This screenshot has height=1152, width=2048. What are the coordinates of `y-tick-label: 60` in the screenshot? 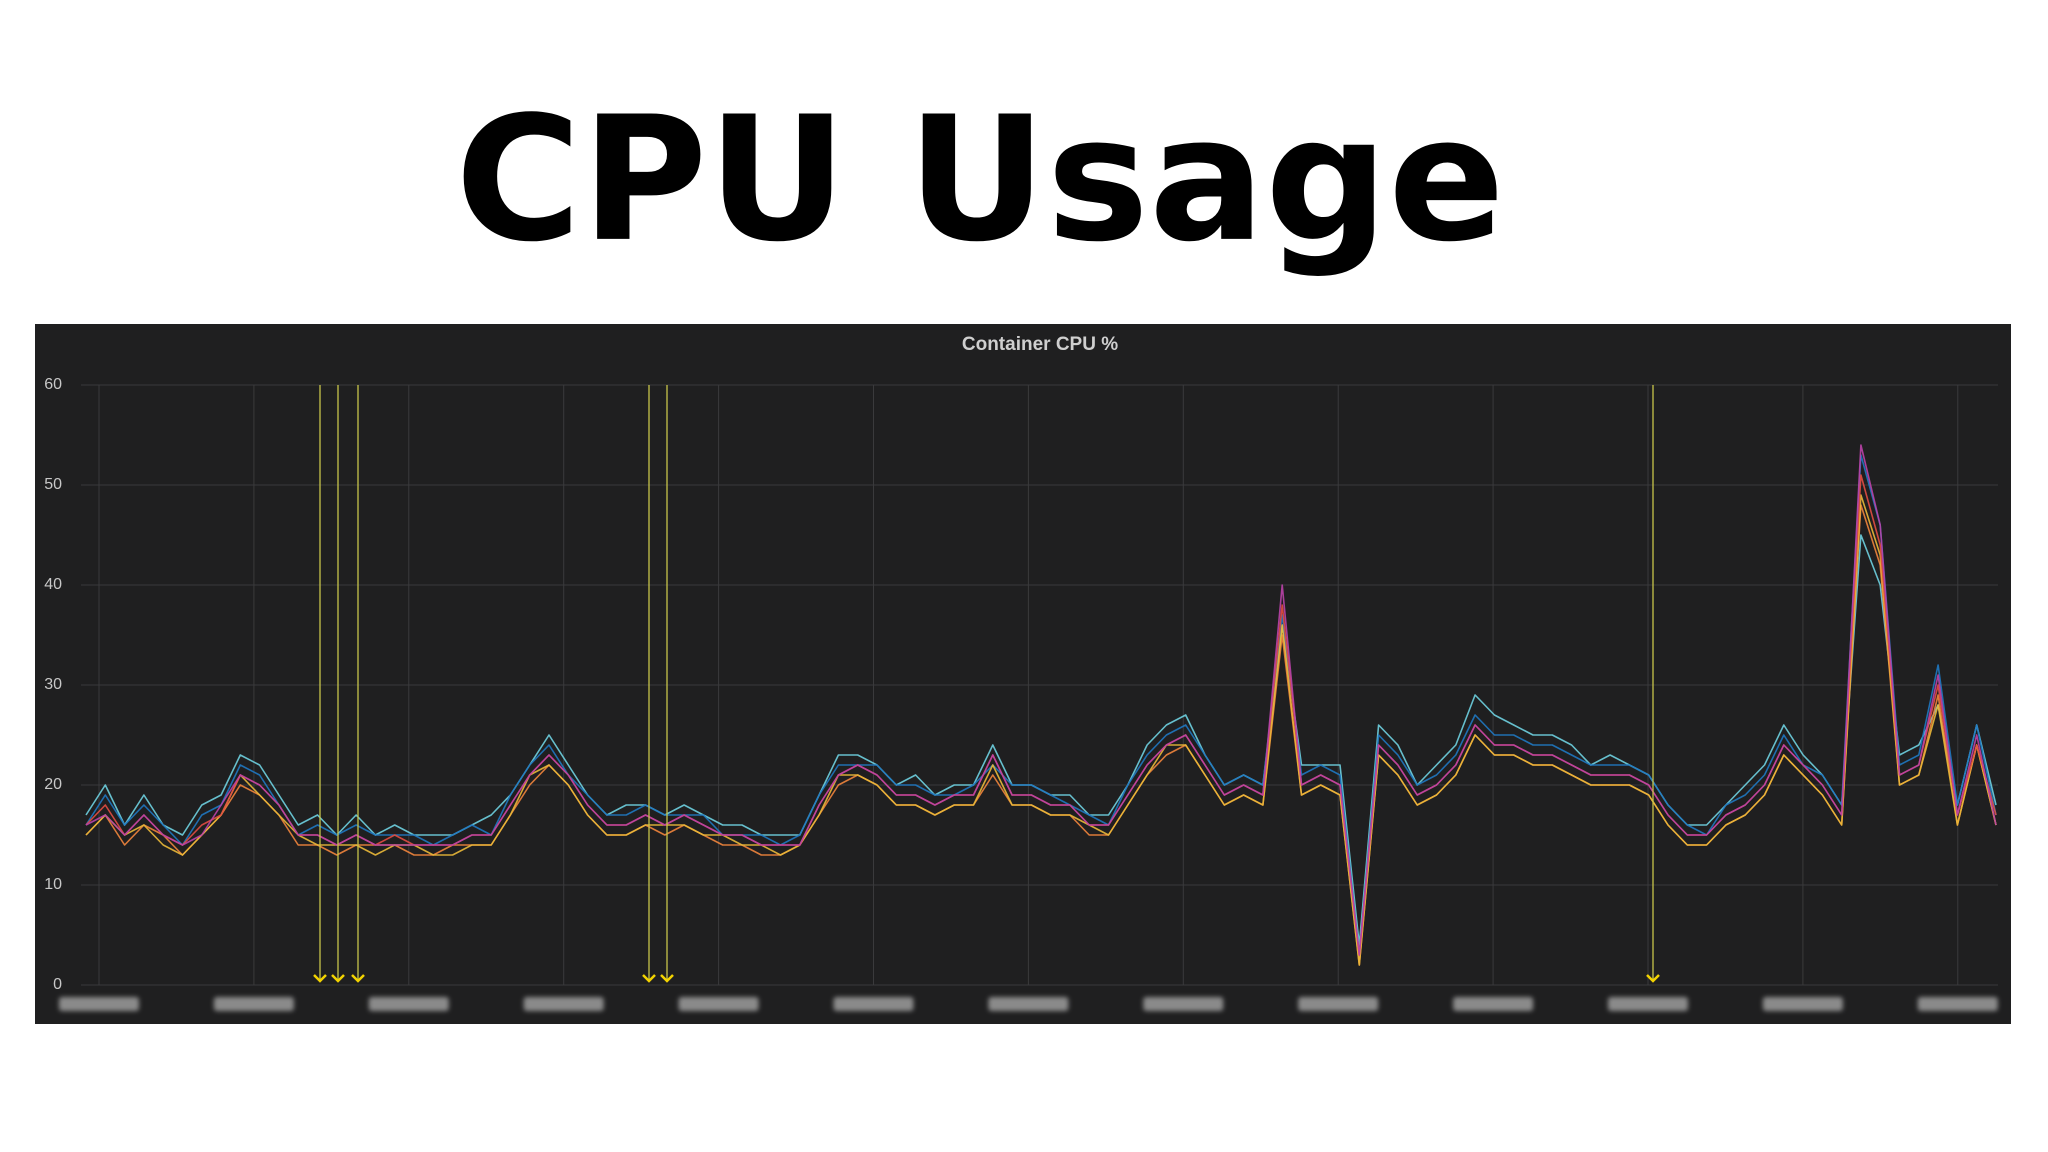 It's located at (53, 384).